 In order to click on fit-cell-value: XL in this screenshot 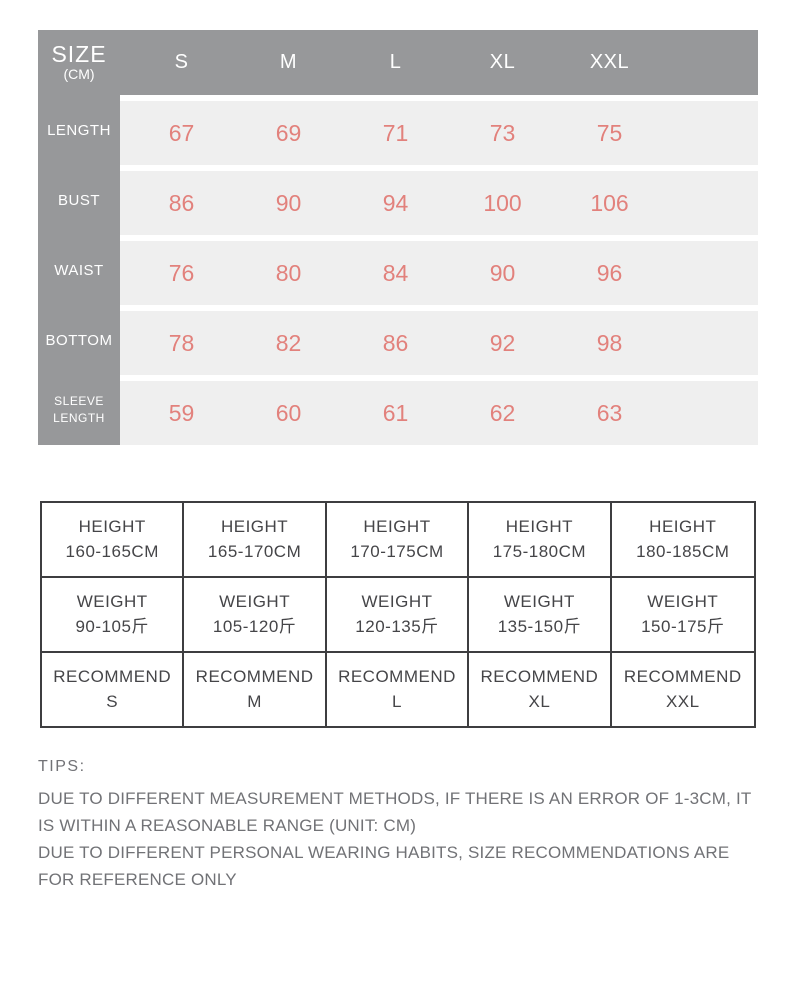, I will do `click(539, 701)`.